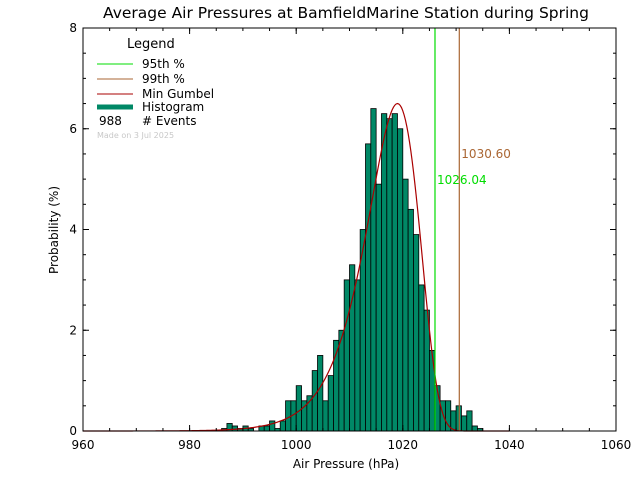 The image size is (640, 480). What do you see at coordinates (135, 135) in the screenshot?
I see `made-on-note: Made on 3 Jul 2025` at bounding box center [135, 135].